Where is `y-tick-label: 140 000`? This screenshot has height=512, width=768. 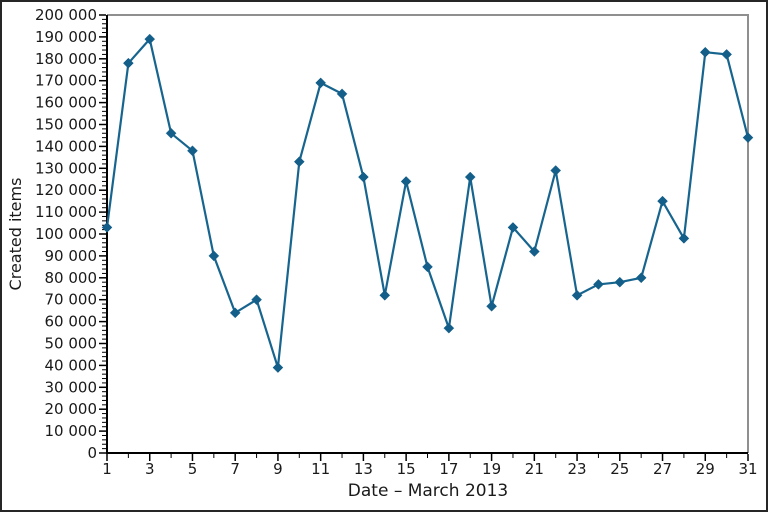 y-tick-label: 140 000 is located at coordinates (66, 146).